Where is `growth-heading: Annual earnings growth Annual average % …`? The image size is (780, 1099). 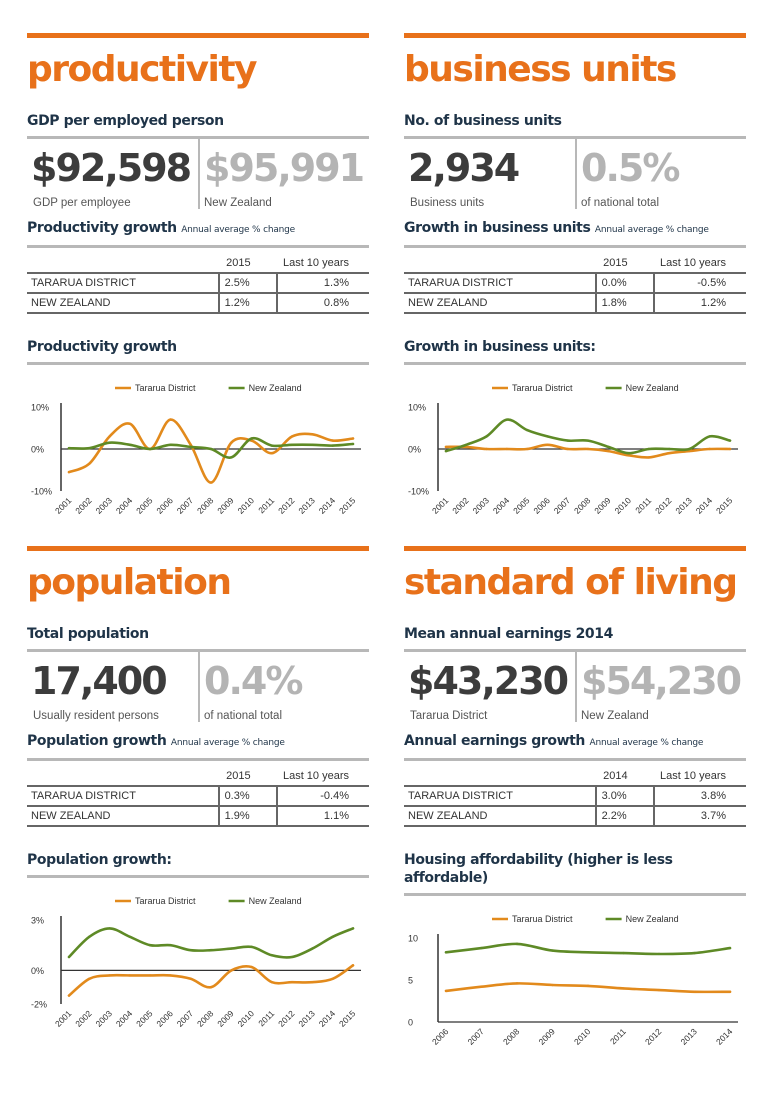
growth-heading: Annual earnings growth Annual average % … is located at coordinates (575, 742).